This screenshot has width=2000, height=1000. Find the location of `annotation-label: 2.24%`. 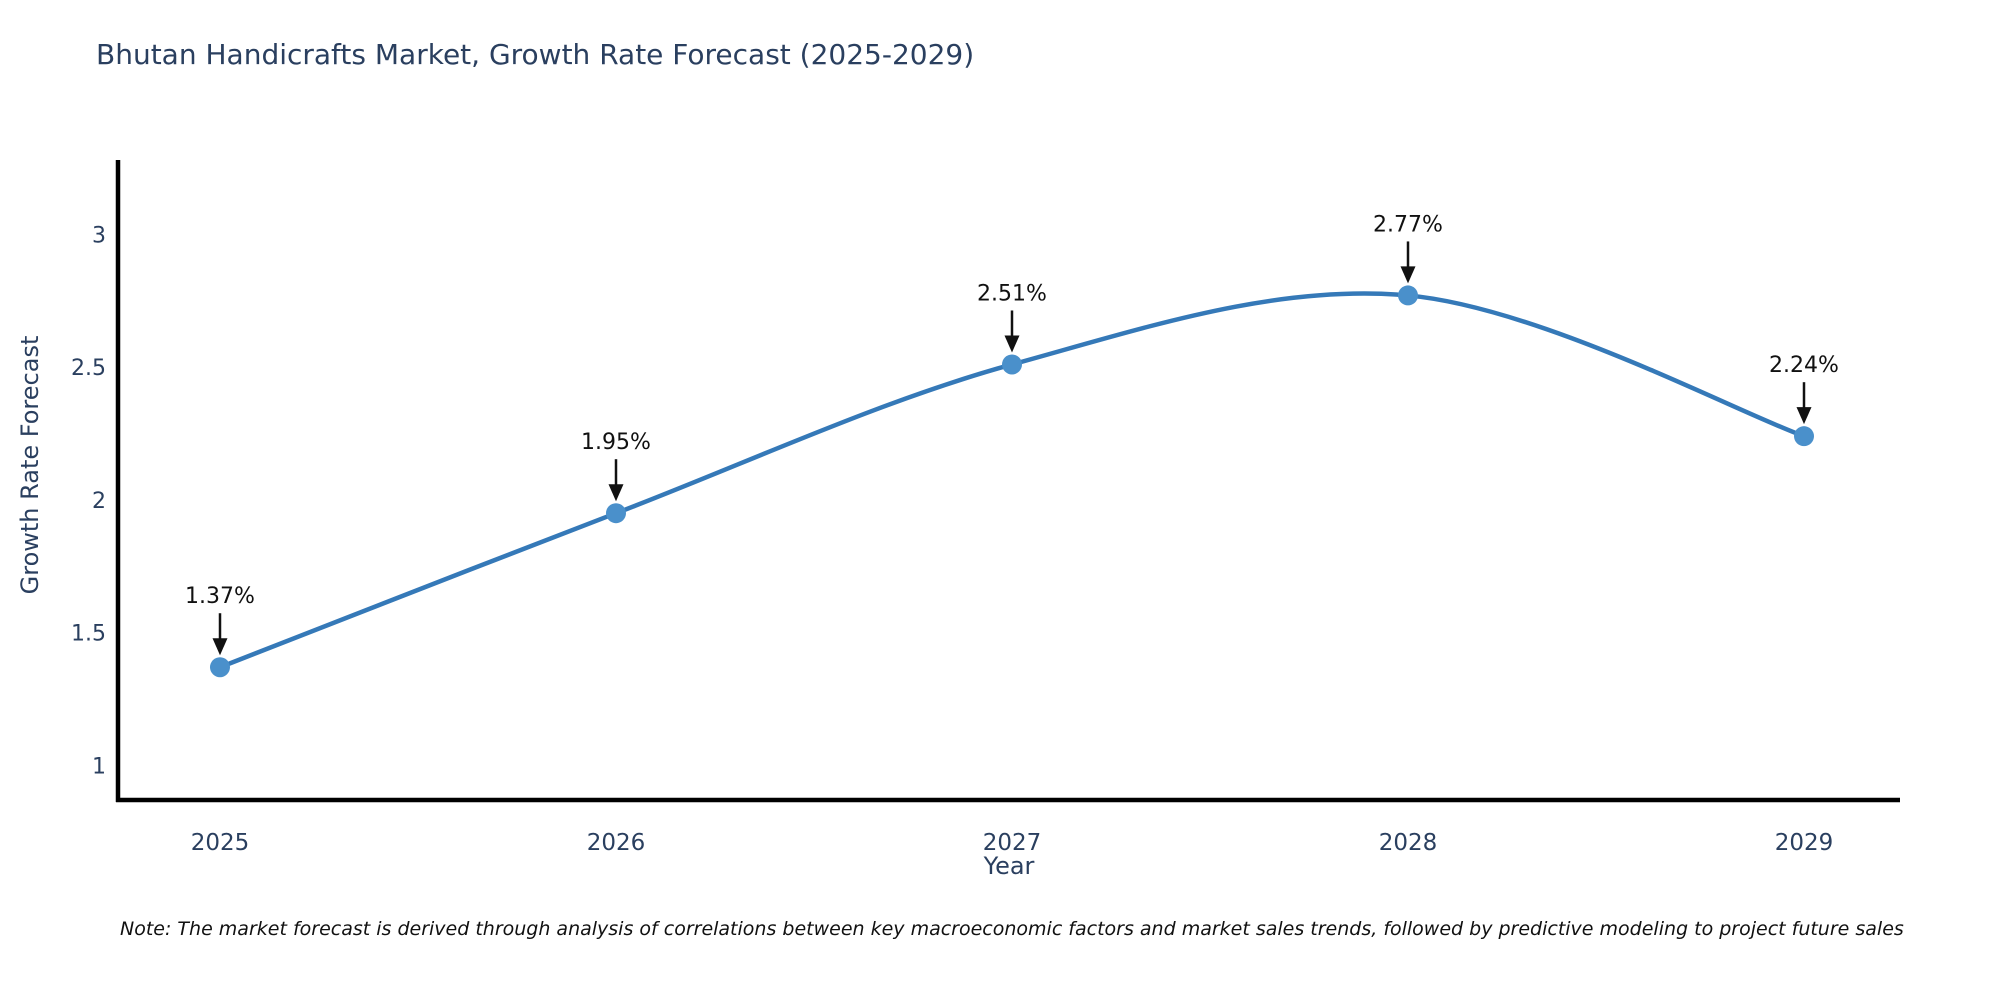

annotation-label: 2.24% is located at coordinates (1804, 365).